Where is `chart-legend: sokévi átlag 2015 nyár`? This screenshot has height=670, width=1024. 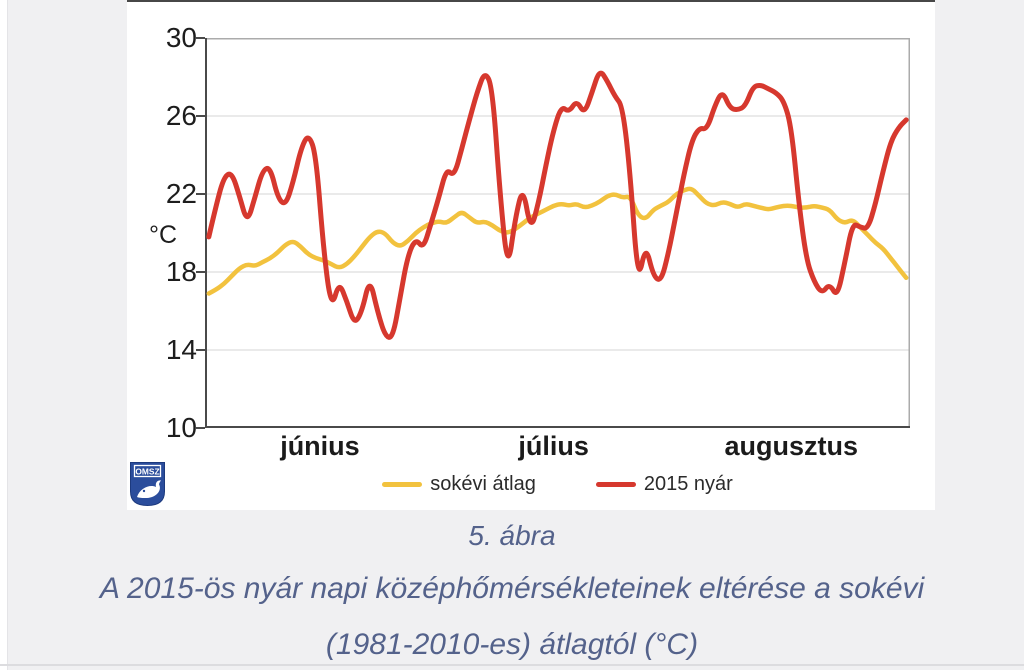 chart-legend: sokévi átlag 2015 nyár is located at coordinates (557, 484).